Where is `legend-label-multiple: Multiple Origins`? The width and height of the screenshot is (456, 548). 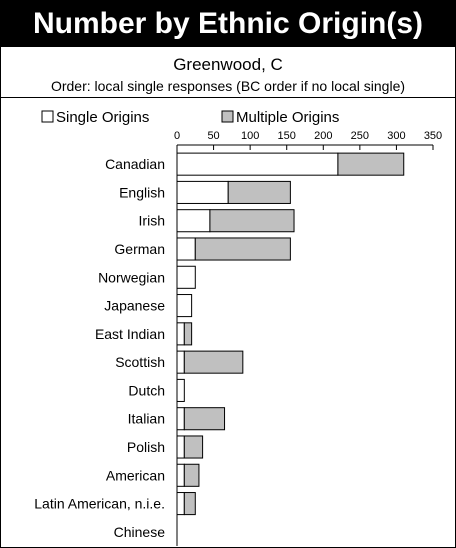 legend-label-multiple: Multiple Origins is located at coordinates (287, 117).